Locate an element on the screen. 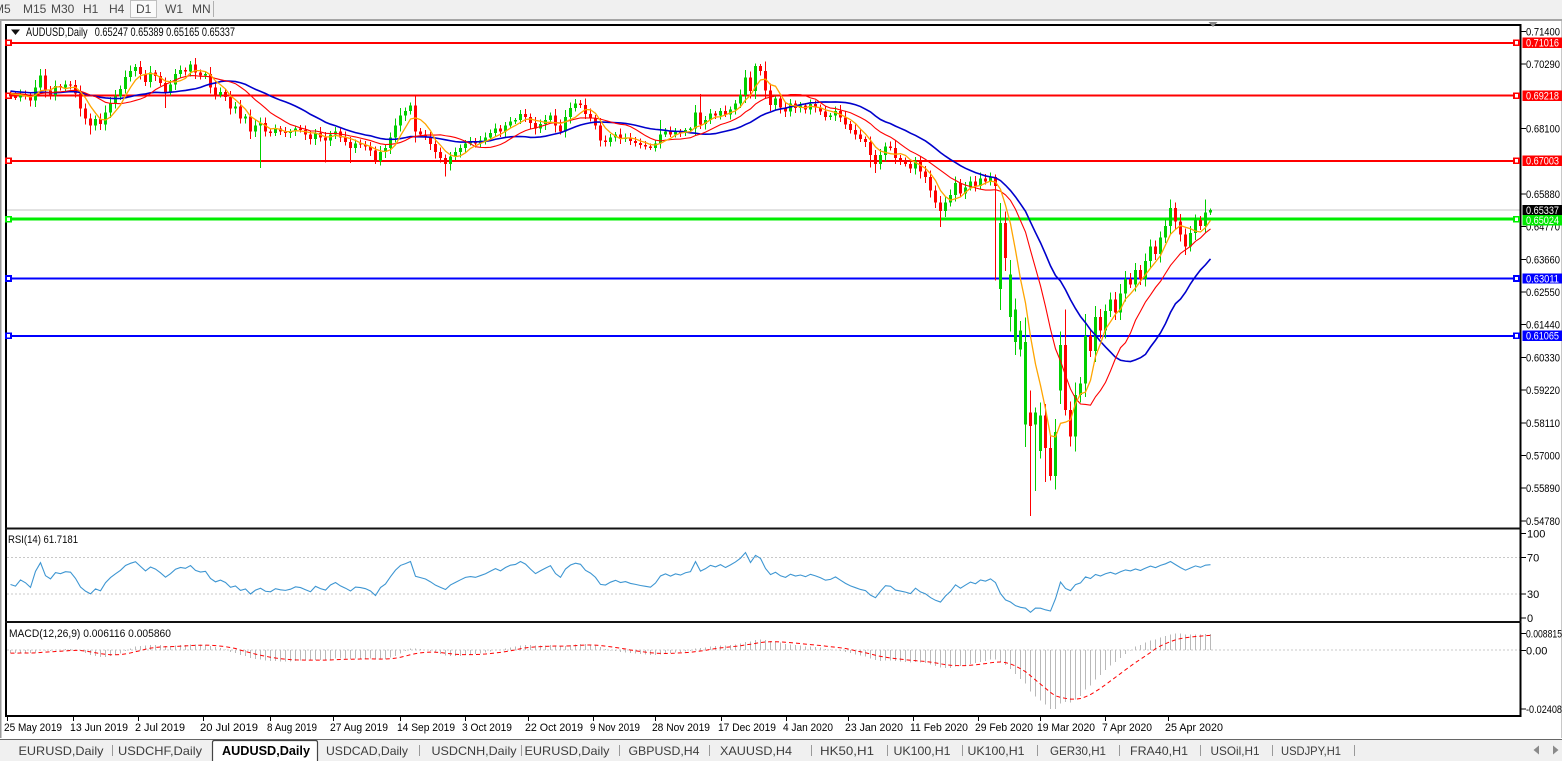  svg-text: AUDUSD,Daily is located at coordinates (266, 751).